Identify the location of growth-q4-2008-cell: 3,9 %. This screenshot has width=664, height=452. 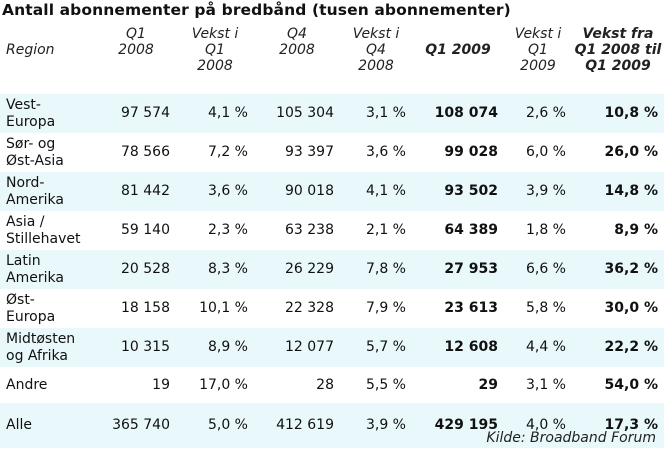
(376, 425).